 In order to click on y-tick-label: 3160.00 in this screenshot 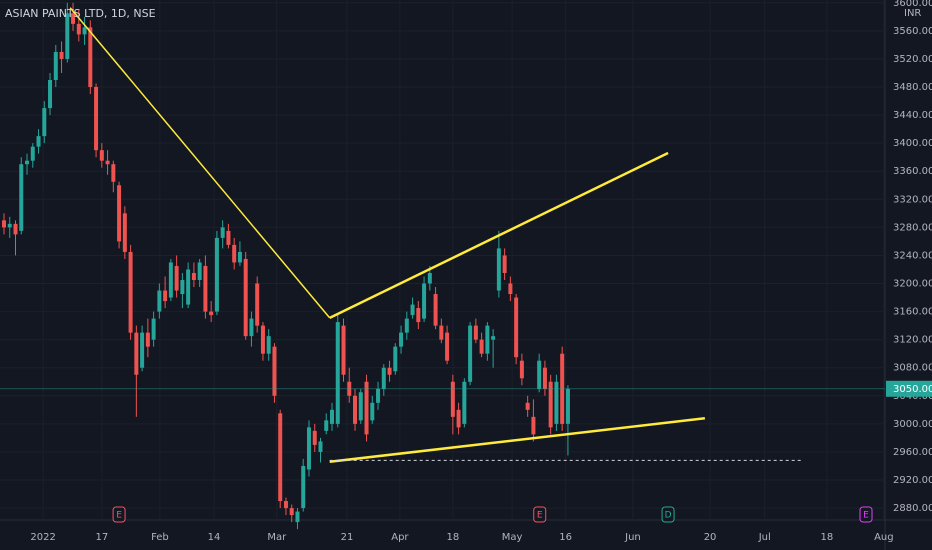, I will do `click(912, 312)`.